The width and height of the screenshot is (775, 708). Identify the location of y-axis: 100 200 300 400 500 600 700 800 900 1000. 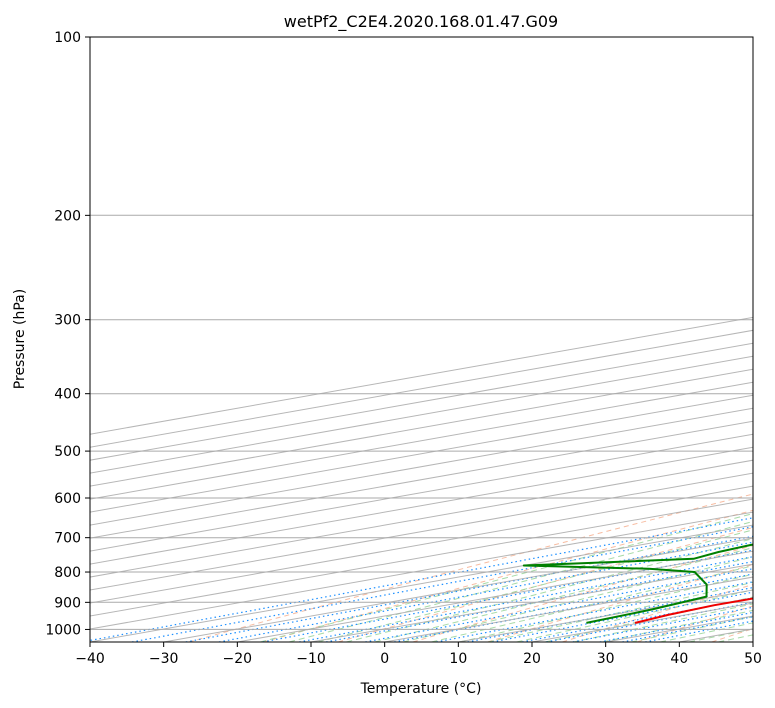
(67, 334).